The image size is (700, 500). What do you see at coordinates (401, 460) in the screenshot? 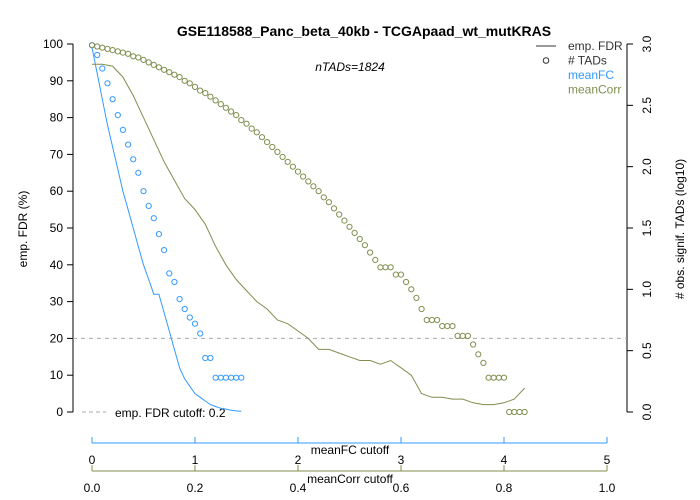
I see `meanfc-axis-tick-label: 3` at bounding box center [401, 460].